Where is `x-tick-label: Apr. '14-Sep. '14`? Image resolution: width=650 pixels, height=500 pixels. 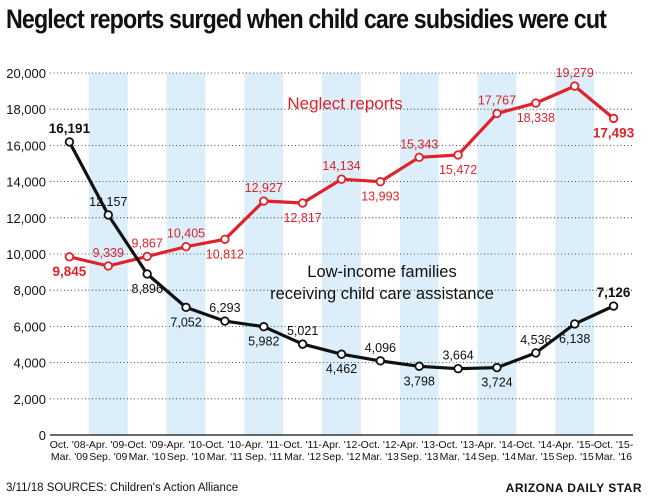
x-tick-label: Apr. '14-Sep. '14 is located at coordinates (497, 451).